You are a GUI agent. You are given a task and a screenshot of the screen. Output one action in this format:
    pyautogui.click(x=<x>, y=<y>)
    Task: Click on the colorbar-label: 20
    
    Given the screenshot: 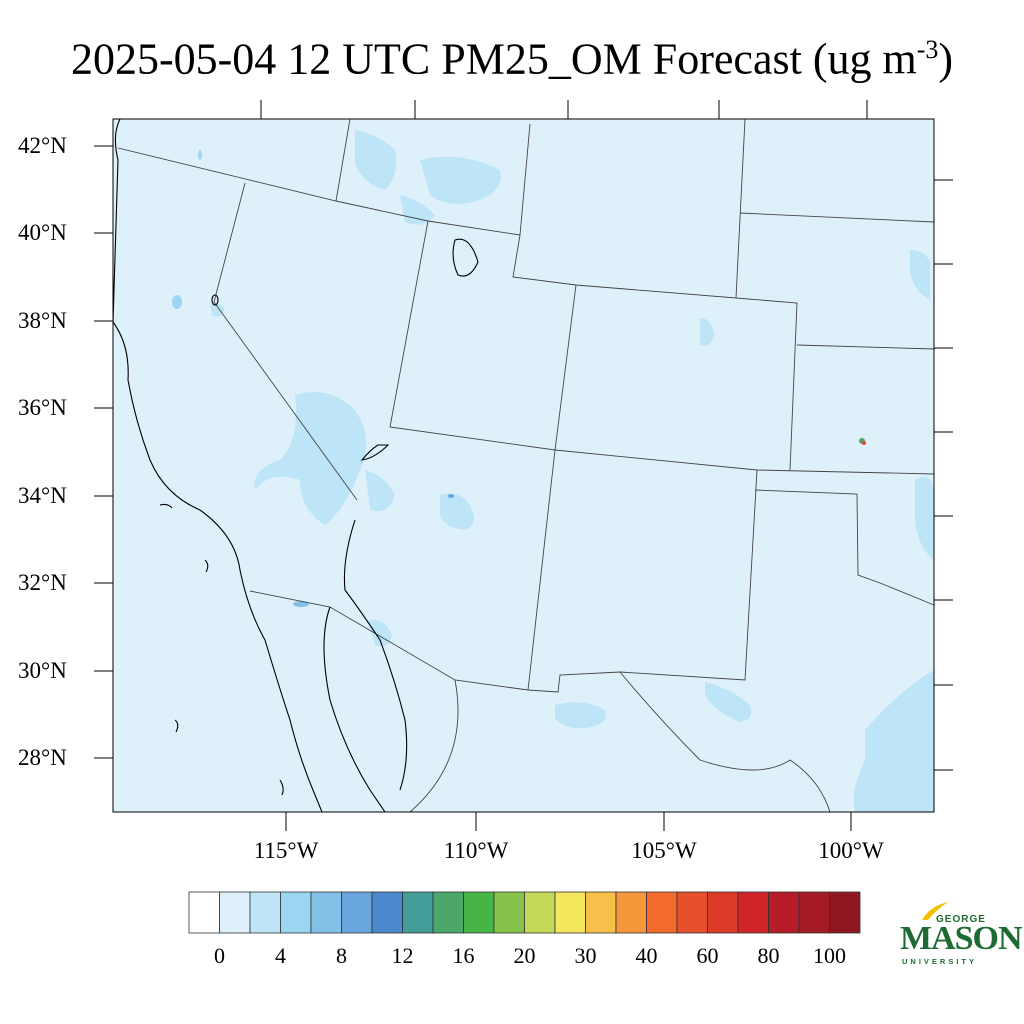 What is the action you would take?
    pyautogui.click(x=524, y=955)
    